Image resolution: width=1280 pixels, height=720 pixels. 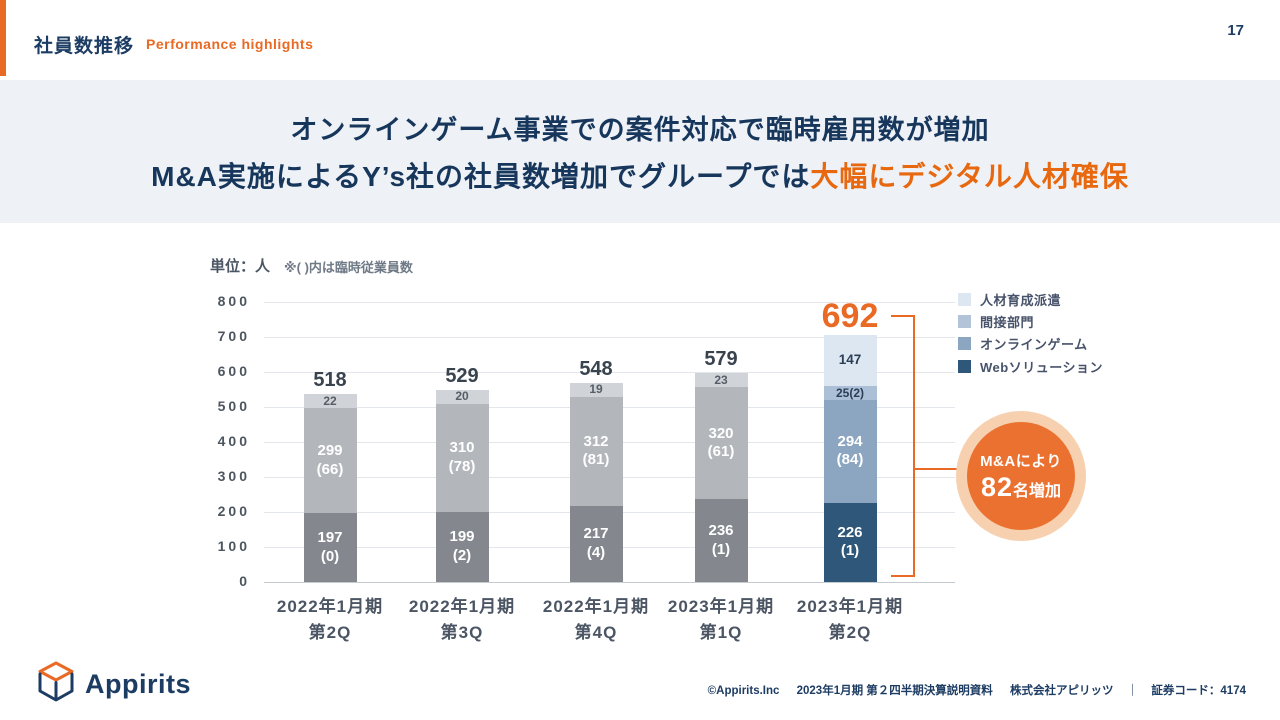 What do you see at coordinates (997, 486) in the screenshot?
I see `callout-big-number: 82` at bounding box center [997, 486].